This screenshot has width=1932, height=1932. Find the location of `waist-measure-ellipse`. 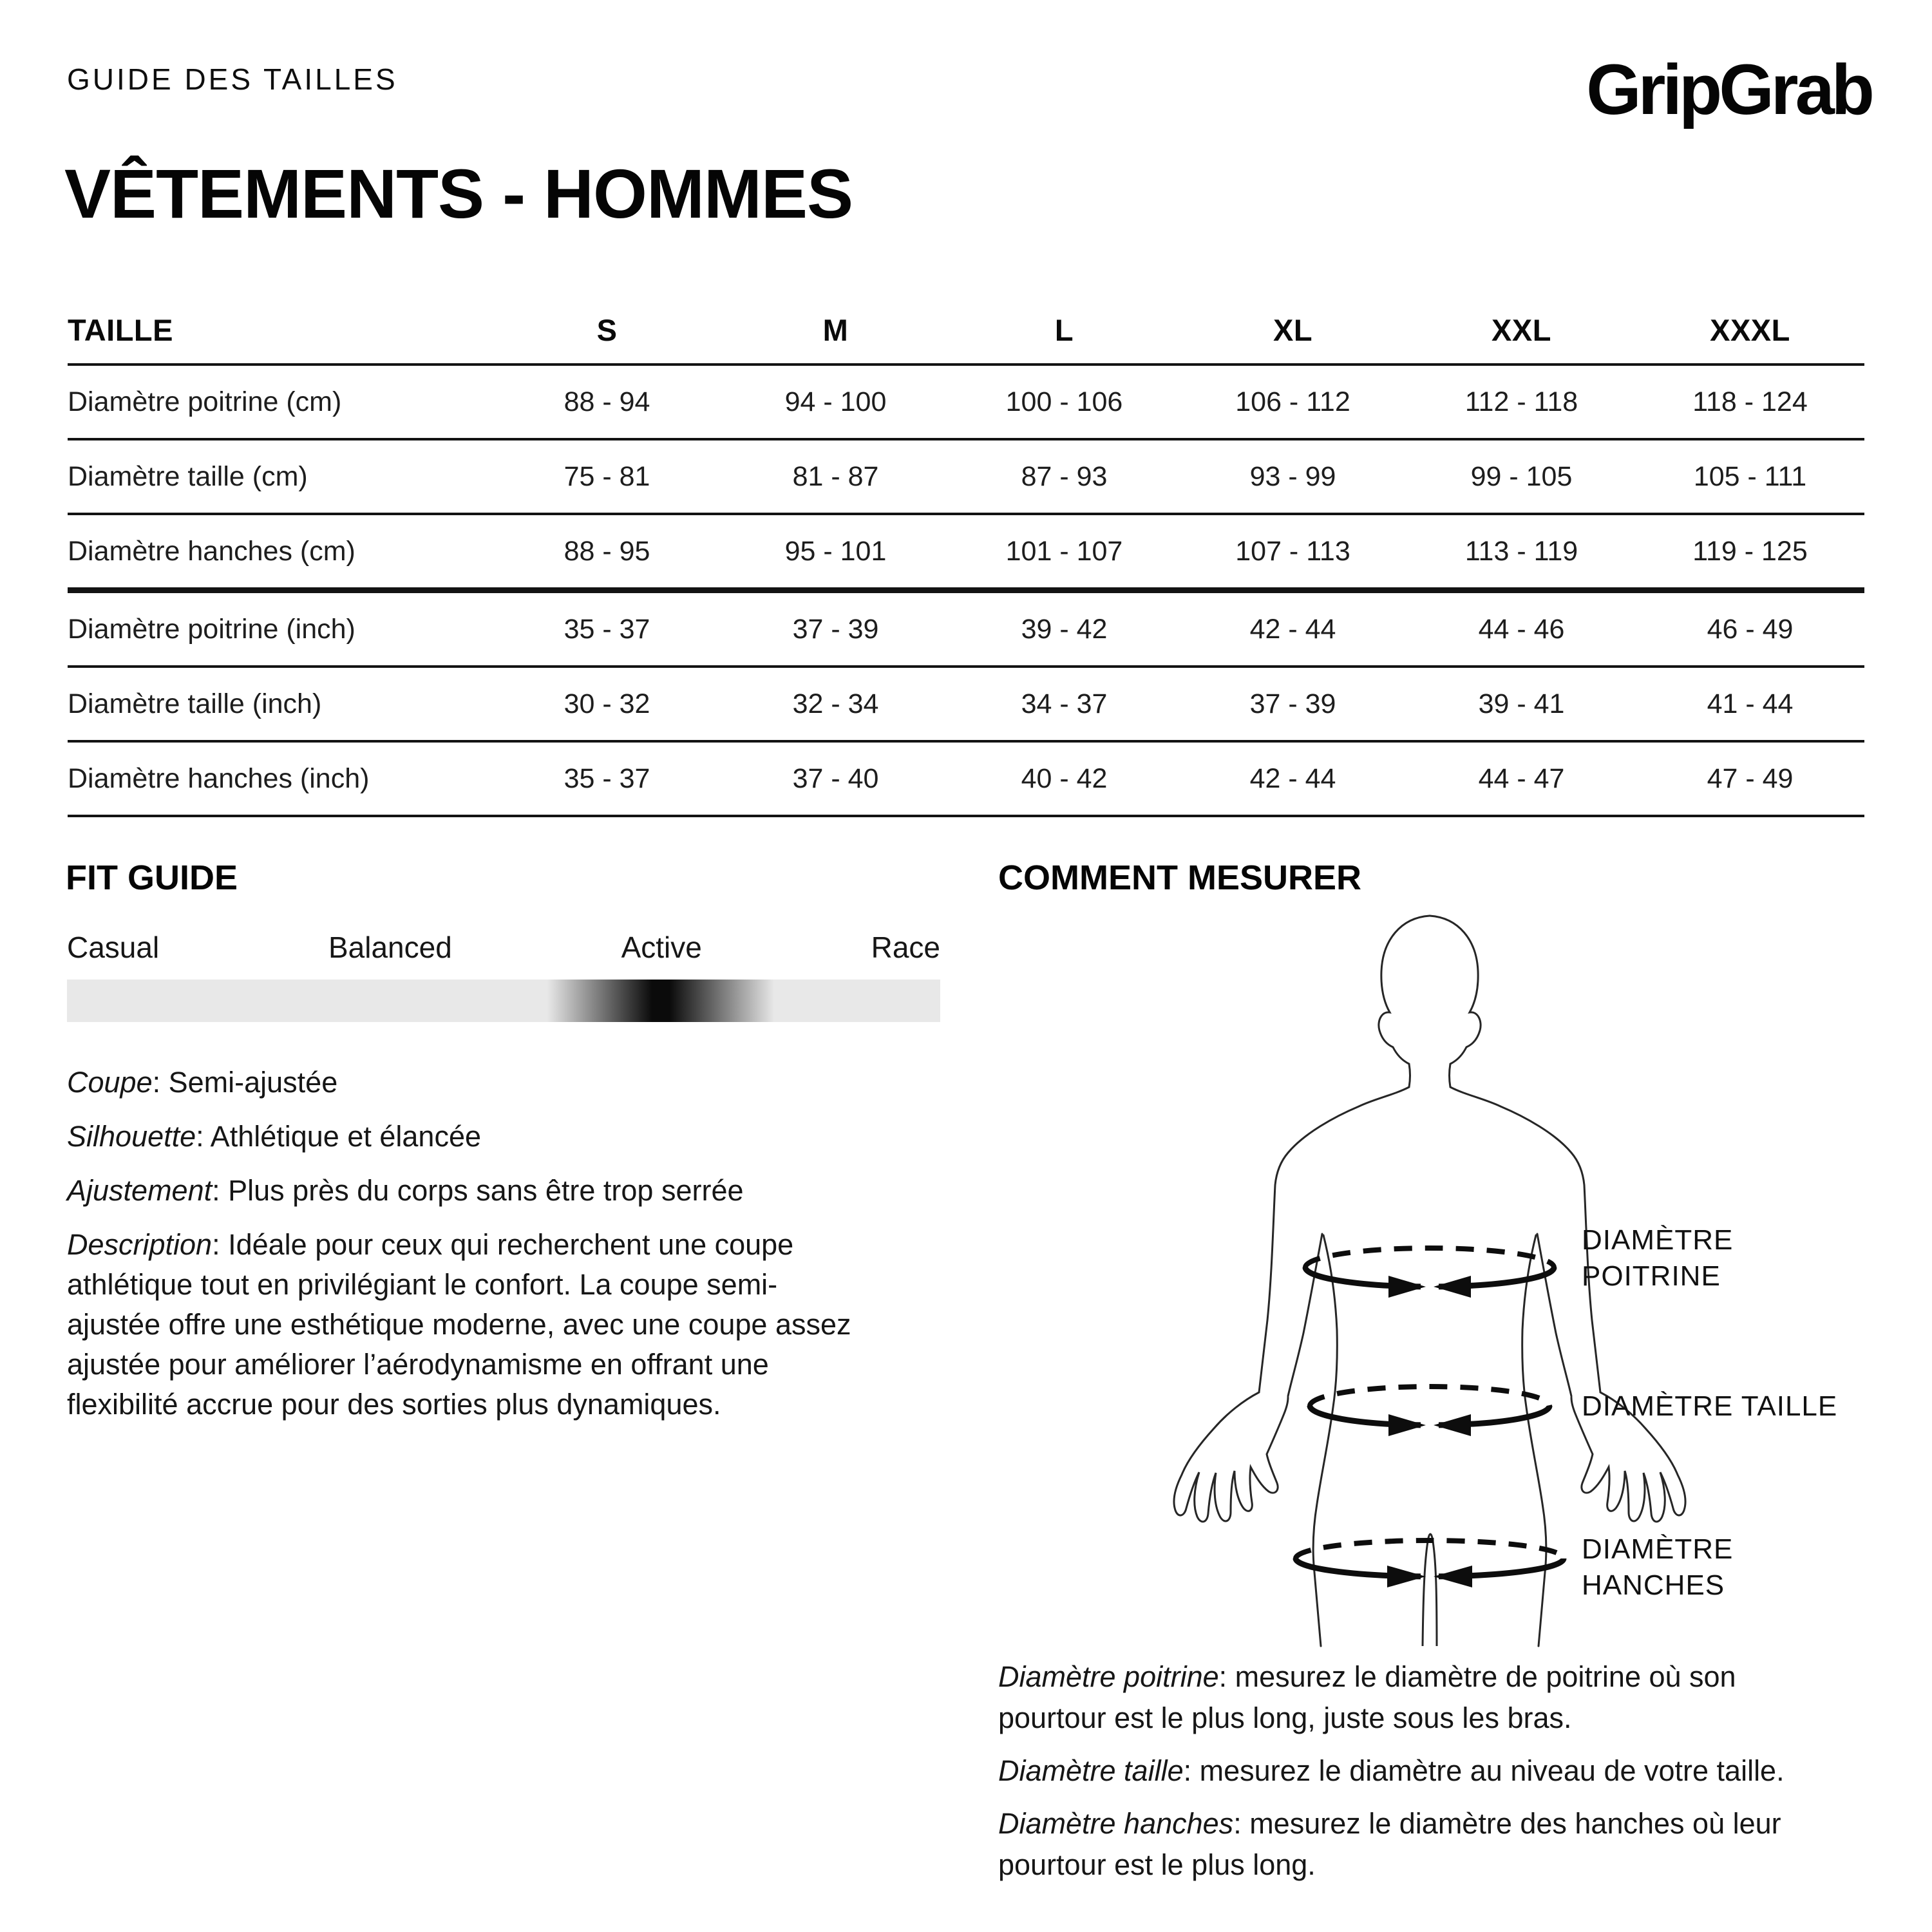

waist-measure-ellipse is located at coordinates (1430, 1410).